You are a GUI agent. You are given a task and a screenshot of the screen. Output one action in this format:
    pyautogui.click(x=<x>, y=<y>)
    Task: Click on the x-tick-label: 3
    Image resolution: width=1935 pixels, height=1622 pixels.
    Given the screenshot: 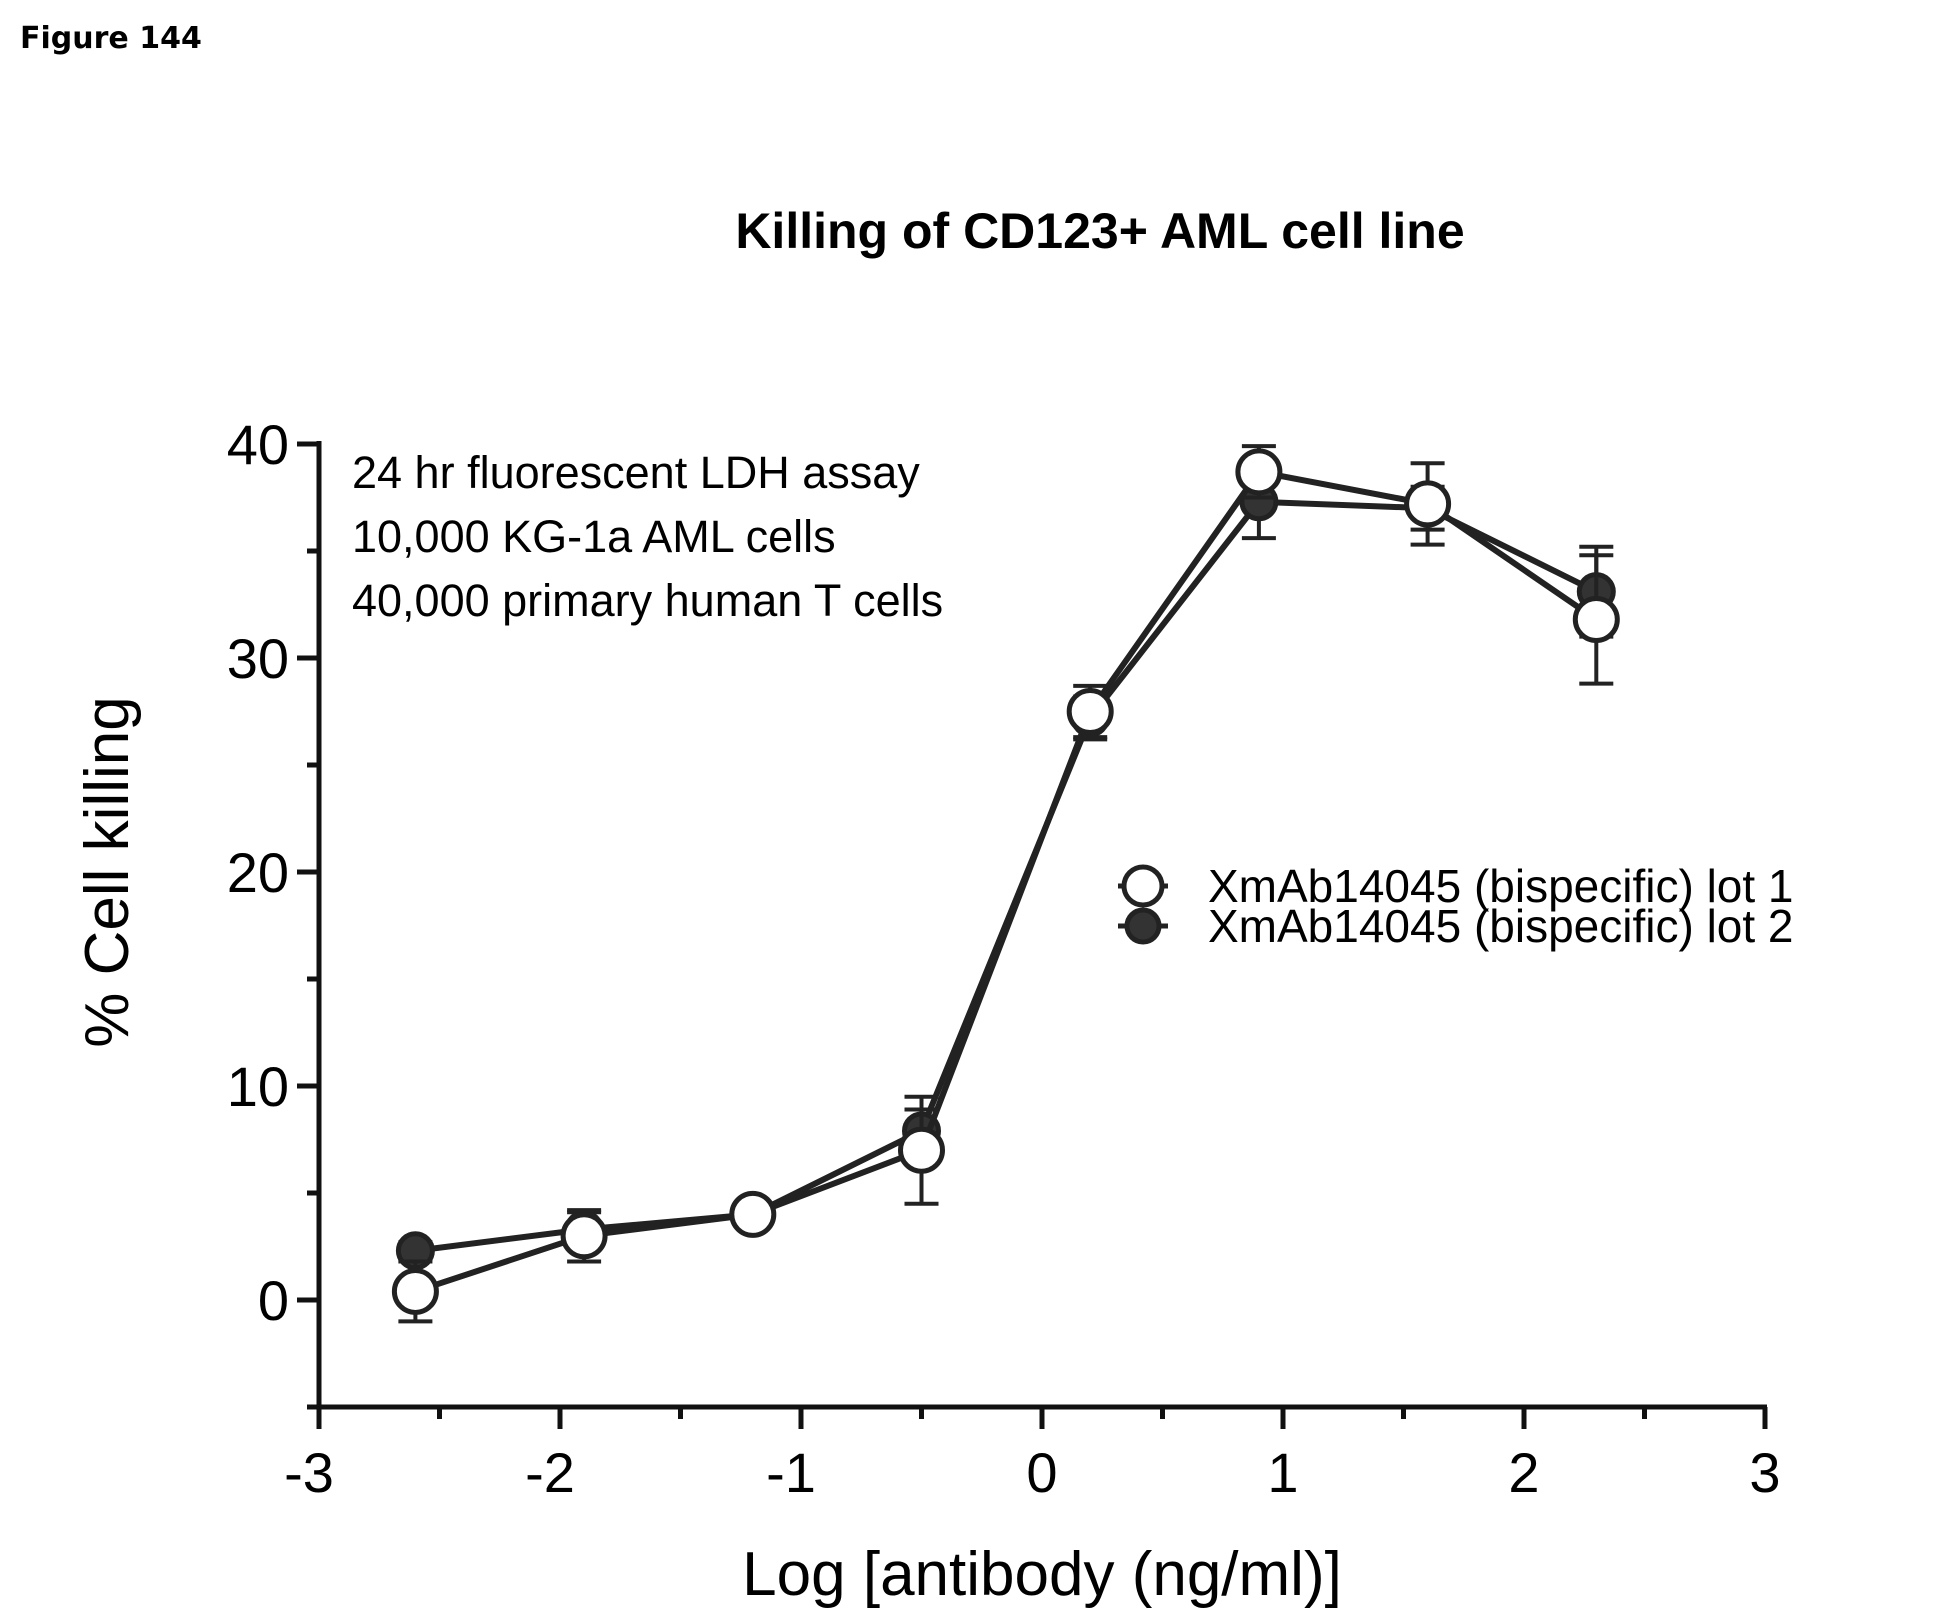 What is the action you would take?
    pyautogui.click(x=1764, y=1472)
    